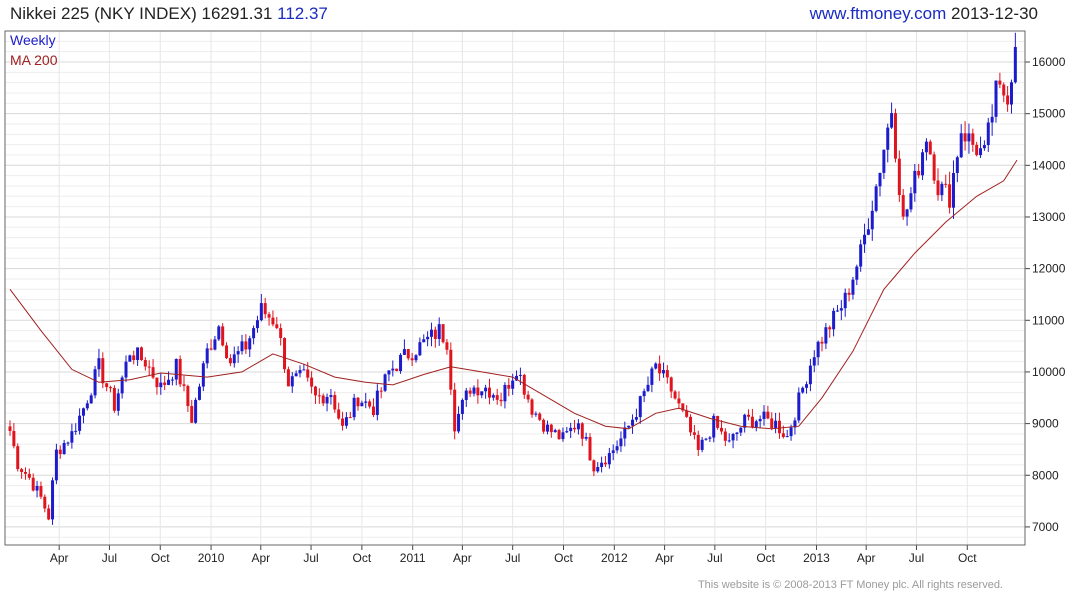 Image resolution: width=1075 pixels, height=600 pixels. Describe the element at coordinates (816, 558) in the screenshot. I see `x-tick-label: 2013` at that location.